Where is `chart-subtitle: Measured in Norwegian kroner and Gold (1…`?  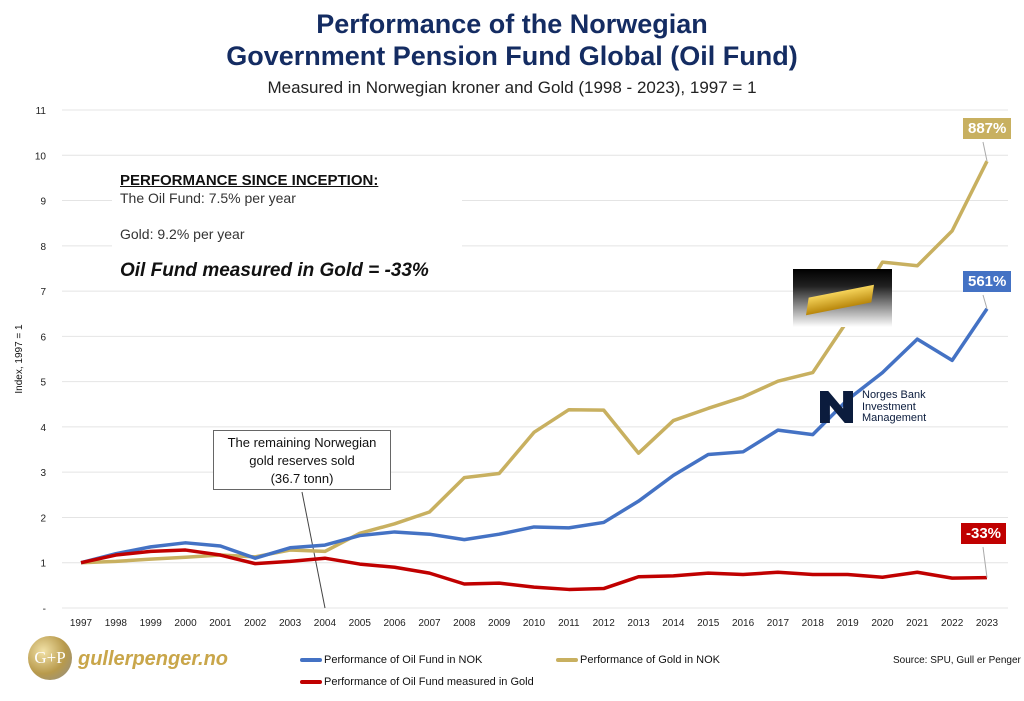 chart-subtitle: Measured in Norwegian kroner and Gold (1… is located at coordinates (512, 87).